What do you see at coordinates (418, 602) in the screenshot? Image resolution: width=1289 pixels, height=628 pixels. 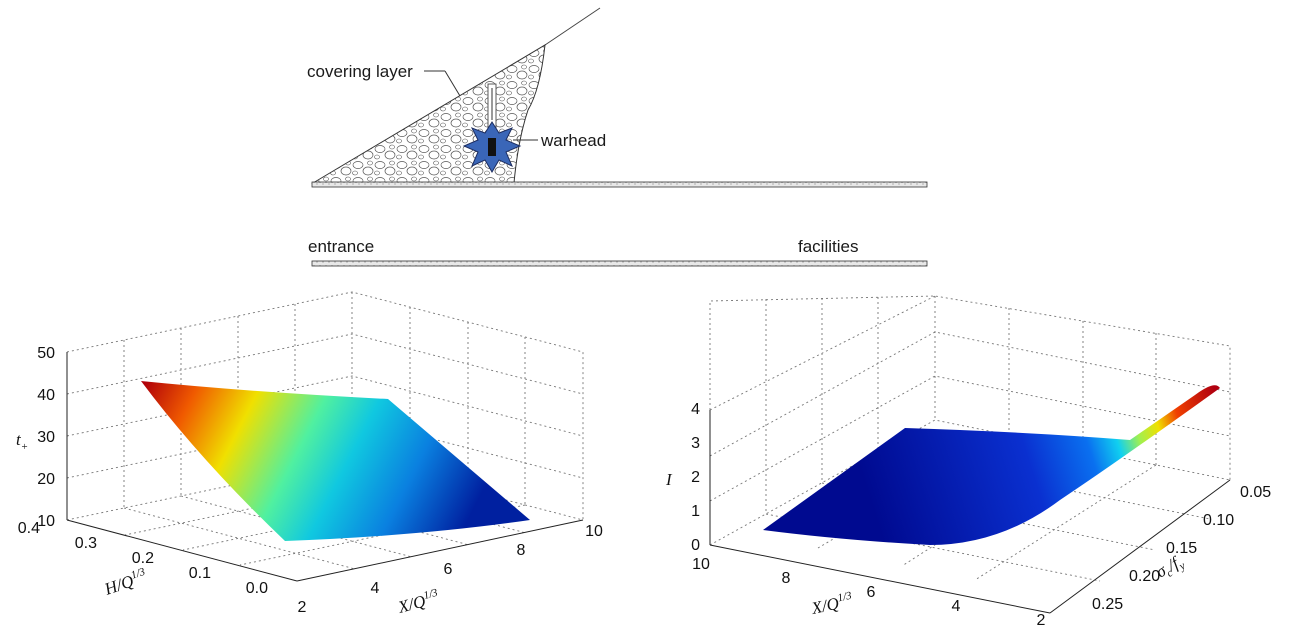 I see `left-x-axis-label: X/Q1/3` at bounding box center [418, 602].